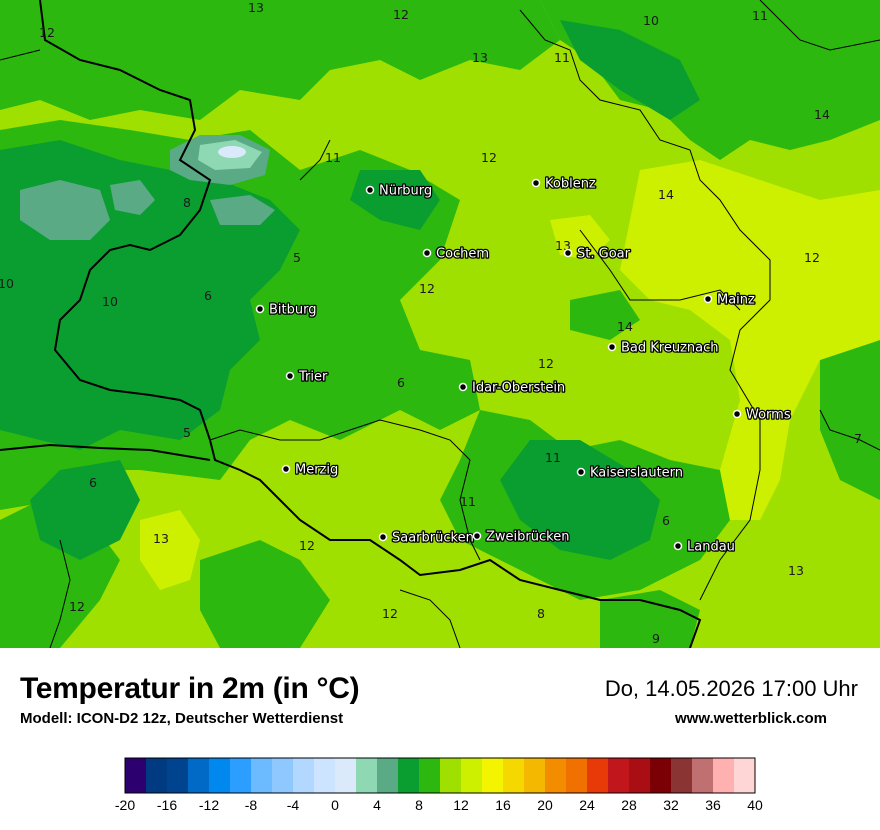 The height and width of the screenshot is (830, 880). What do you see at coordinates (629, 805) in the screenshot?
I see `legend-tick-label: 28` at bounding box center [629, 805].